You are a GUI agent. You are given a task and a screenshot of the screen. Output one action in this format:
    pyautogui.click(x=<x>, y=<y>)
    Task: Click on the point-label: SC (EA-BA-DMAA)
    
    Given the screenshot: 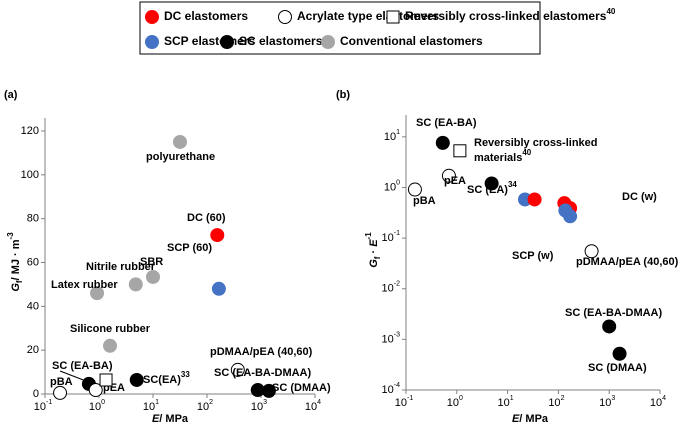 What is the action you would take?
    pyautogui.click(x=262, y=373)
    